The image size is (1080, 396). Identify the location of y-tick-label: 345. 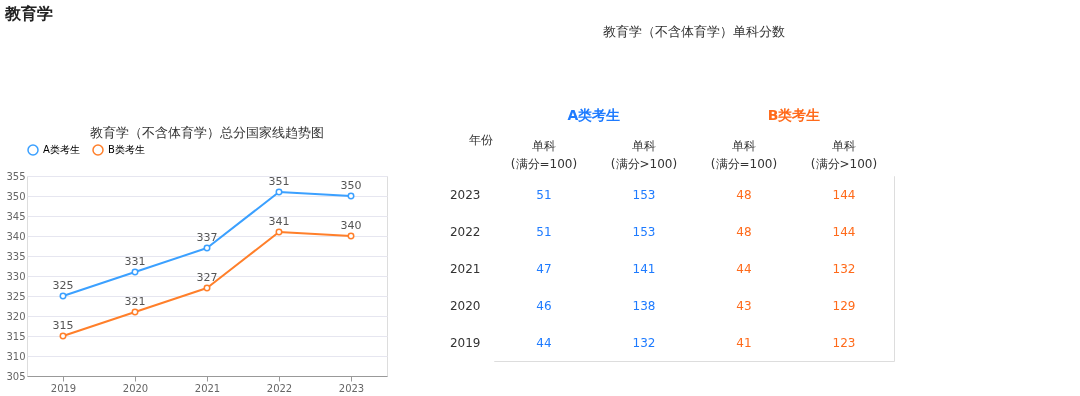
(16, 216).